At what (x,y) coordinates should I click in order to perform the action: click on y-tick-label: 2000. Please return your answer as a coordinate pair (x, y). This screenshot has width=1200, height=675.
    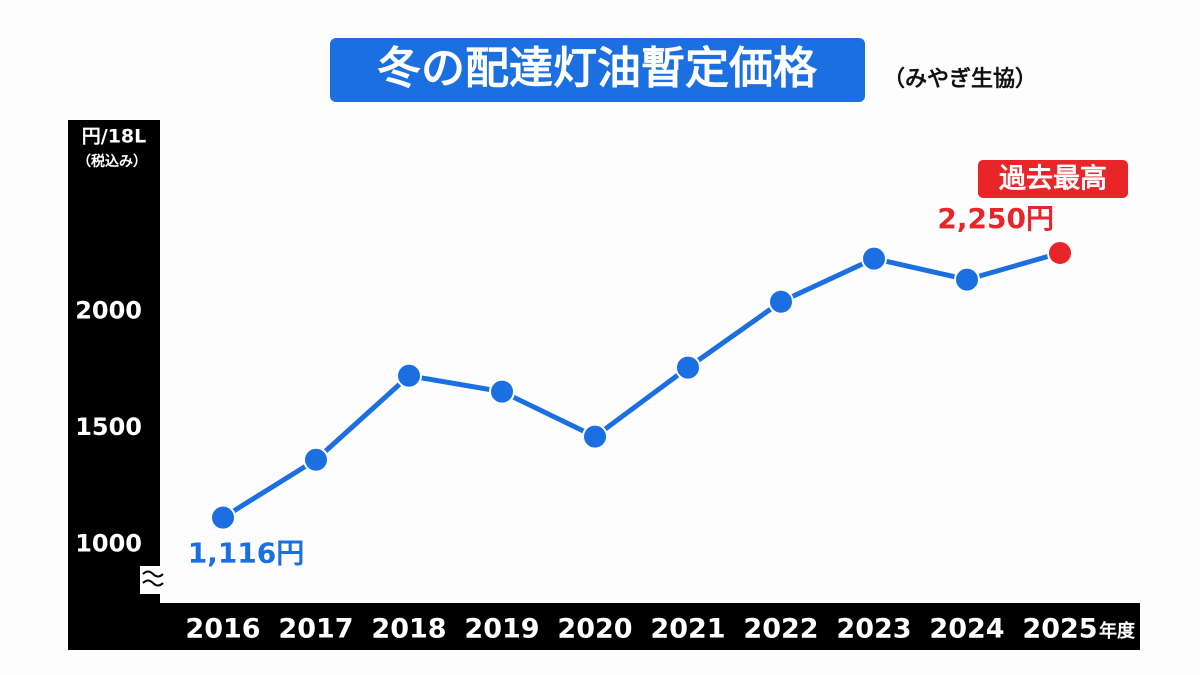
    Looking at the image, I should click on (108, 310).